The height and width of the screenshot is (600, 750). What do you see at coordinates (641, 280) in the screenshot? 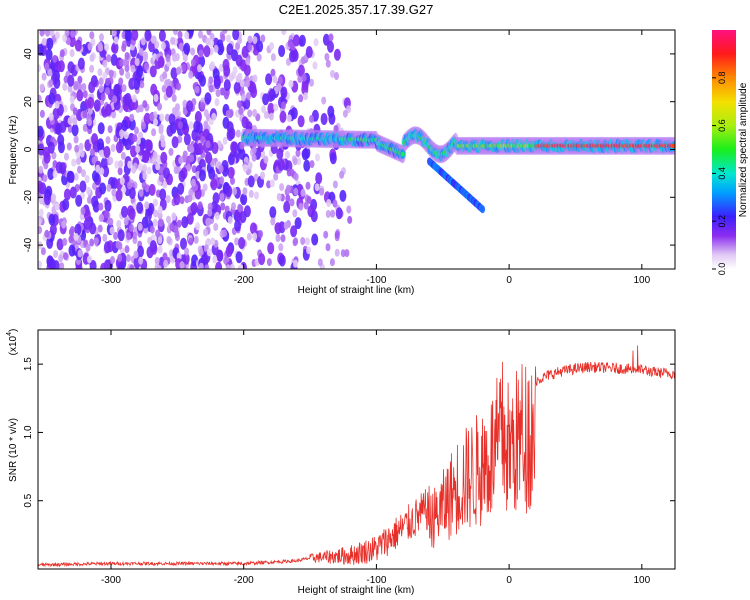
I see `spectrogram-x-tick-label: 100` at bounding box center [641, 280].